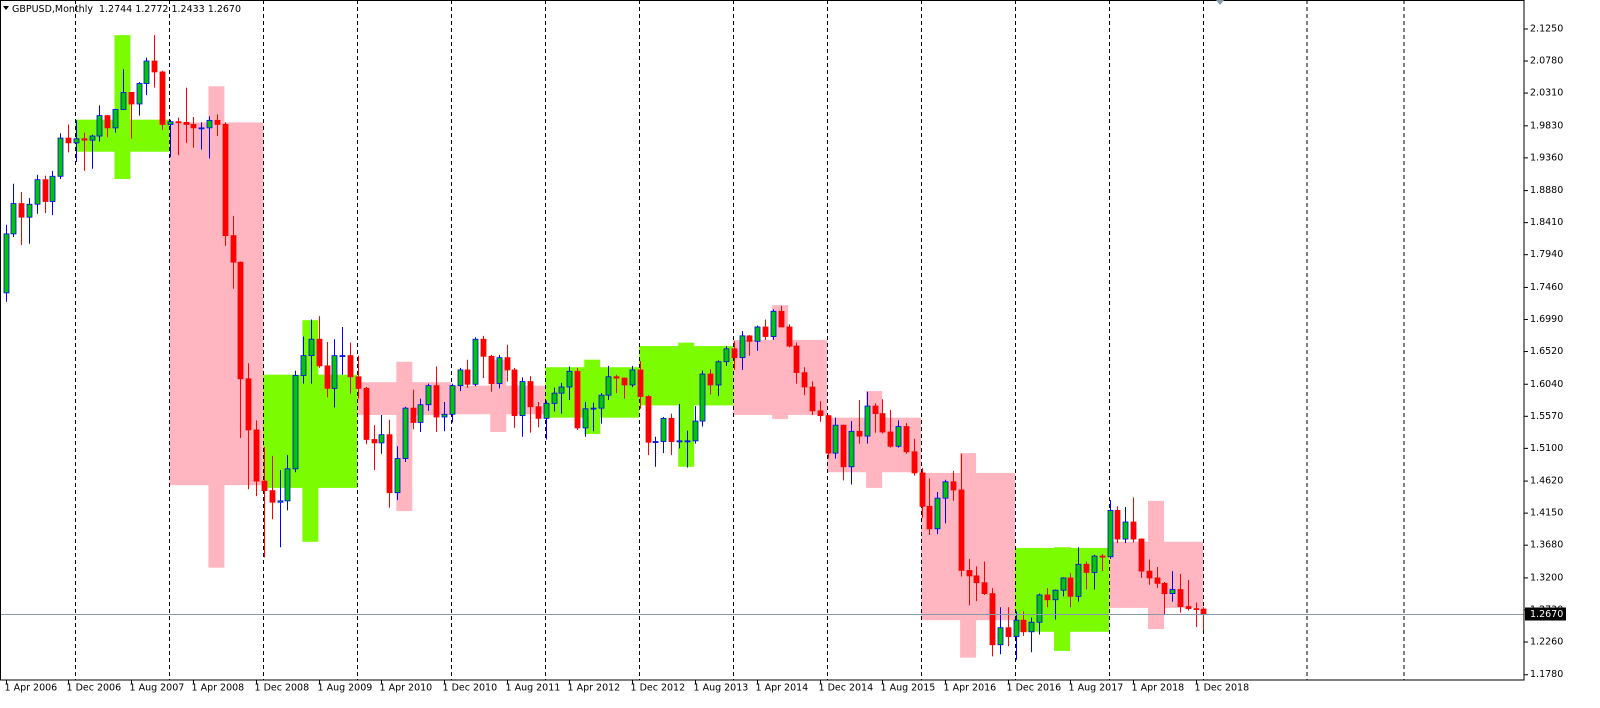 The image size is (1600, 708). I want to click on x-tick-label: 1 Dec 2018, so click(1222, 688).